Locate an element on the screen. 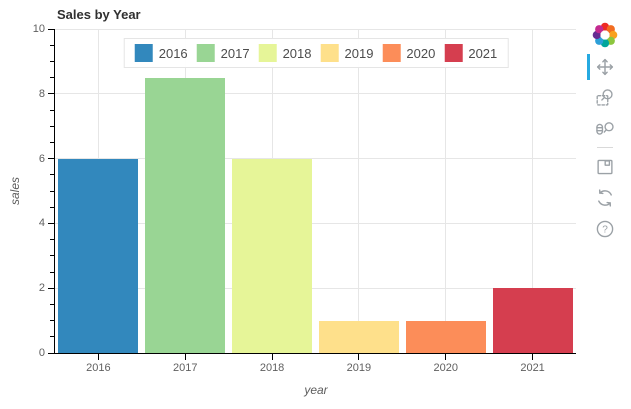  x-tick-label: 2018 is located at coordinates (272, 368).